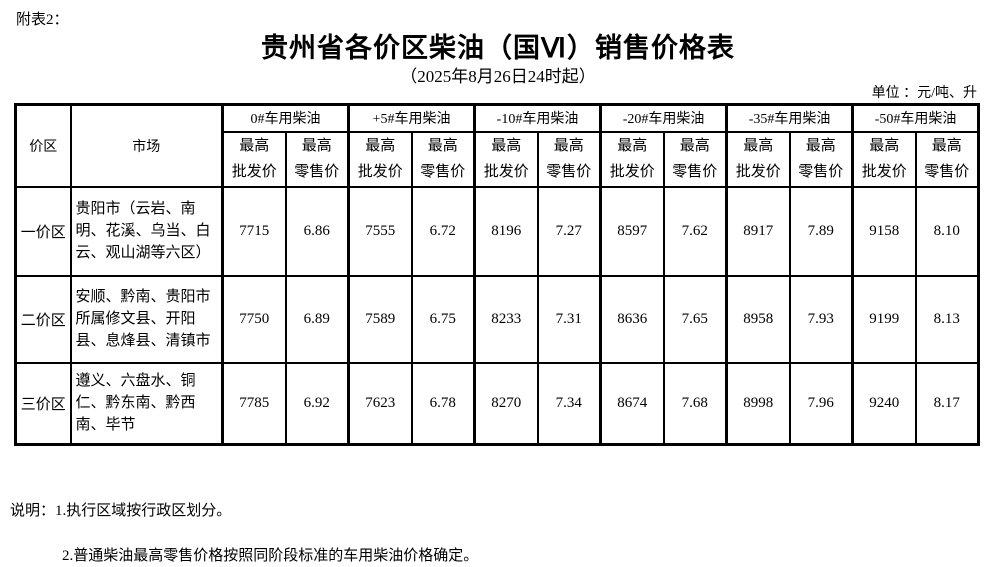 The width and height of the screenshot is (996, 567). I want to click on price-cell: 8233, so click(506, 319).